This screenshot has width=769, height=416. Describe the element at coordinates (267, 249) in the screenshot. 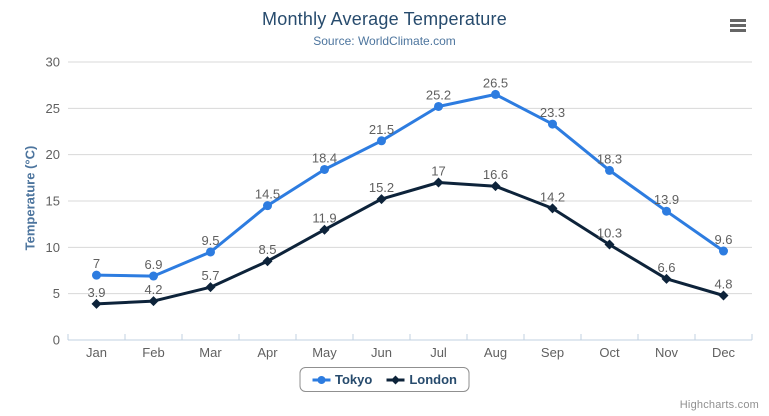

I see `london-point-apr-label: 8.5` at that location.